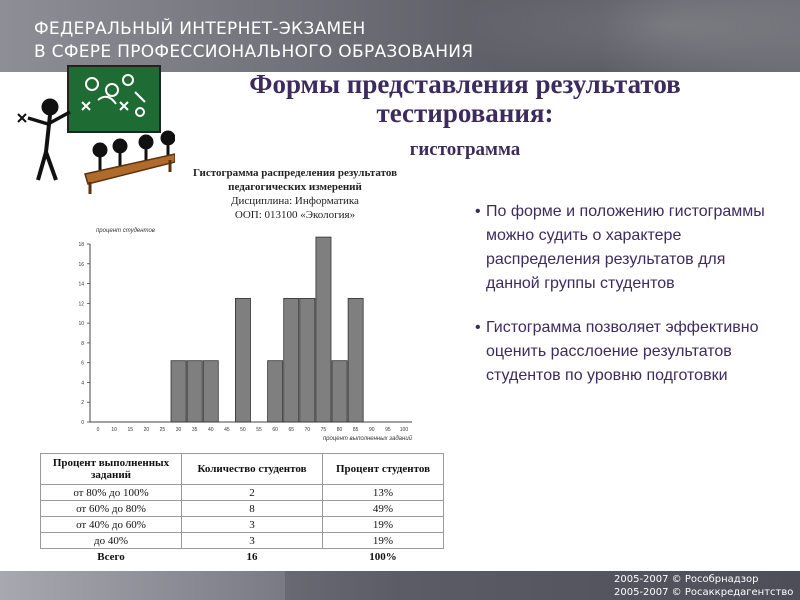  I want to click on x-tick-label: 95, so click(388, 430).